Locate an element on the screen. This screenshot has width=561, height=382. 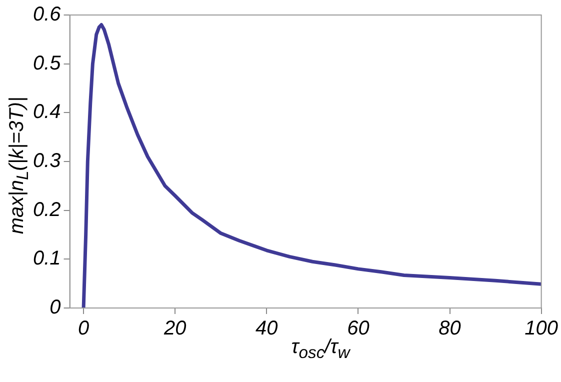
y-tick-label: 0.5 is located at coordinates (47, 63).